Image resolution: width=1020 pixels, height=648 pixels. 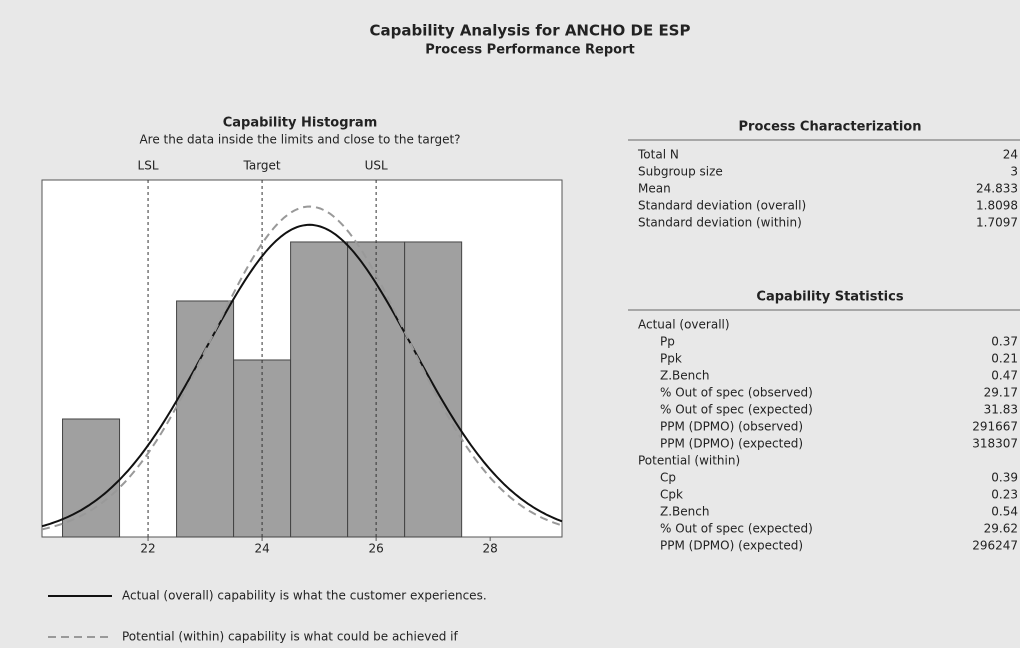 What do you see at coordinates (995, 444) in the screenshot?
I see `row-value: 318307` at bounding box center [995, 444].